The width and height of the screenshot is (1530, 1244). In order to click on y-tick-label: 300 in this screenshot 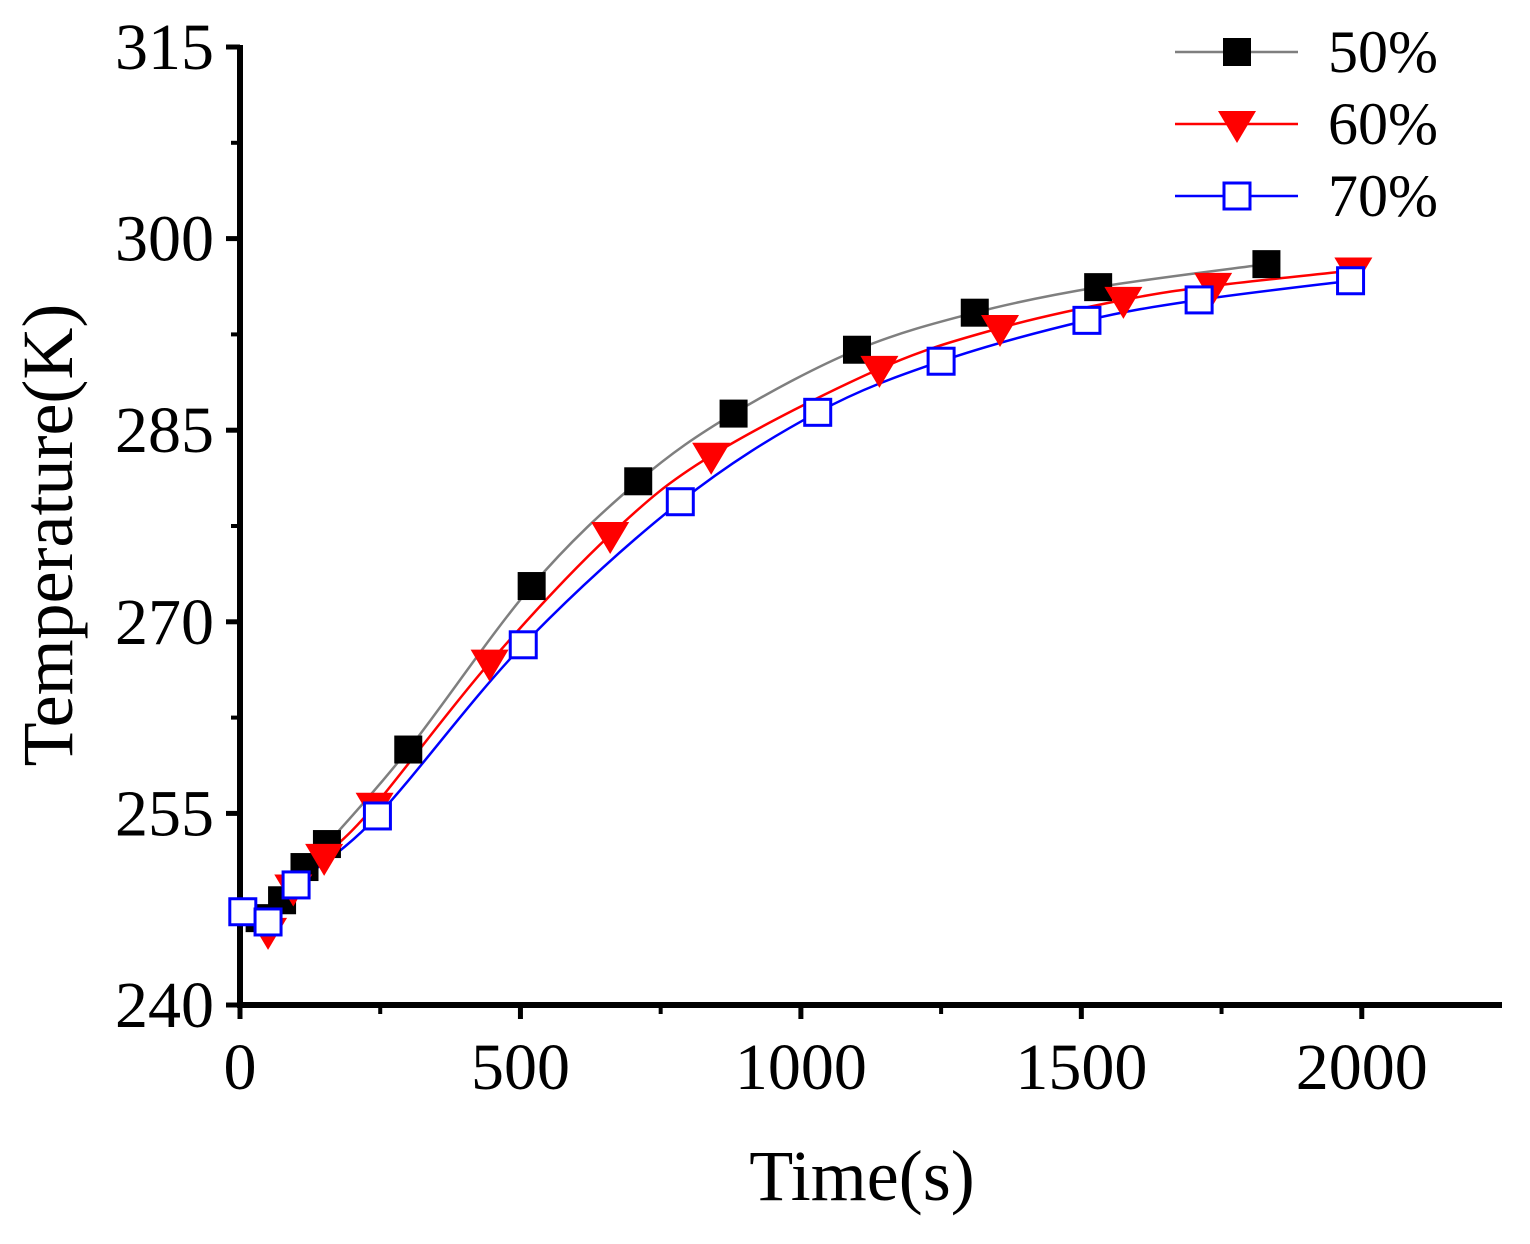, I will do `click(164, 239)`.